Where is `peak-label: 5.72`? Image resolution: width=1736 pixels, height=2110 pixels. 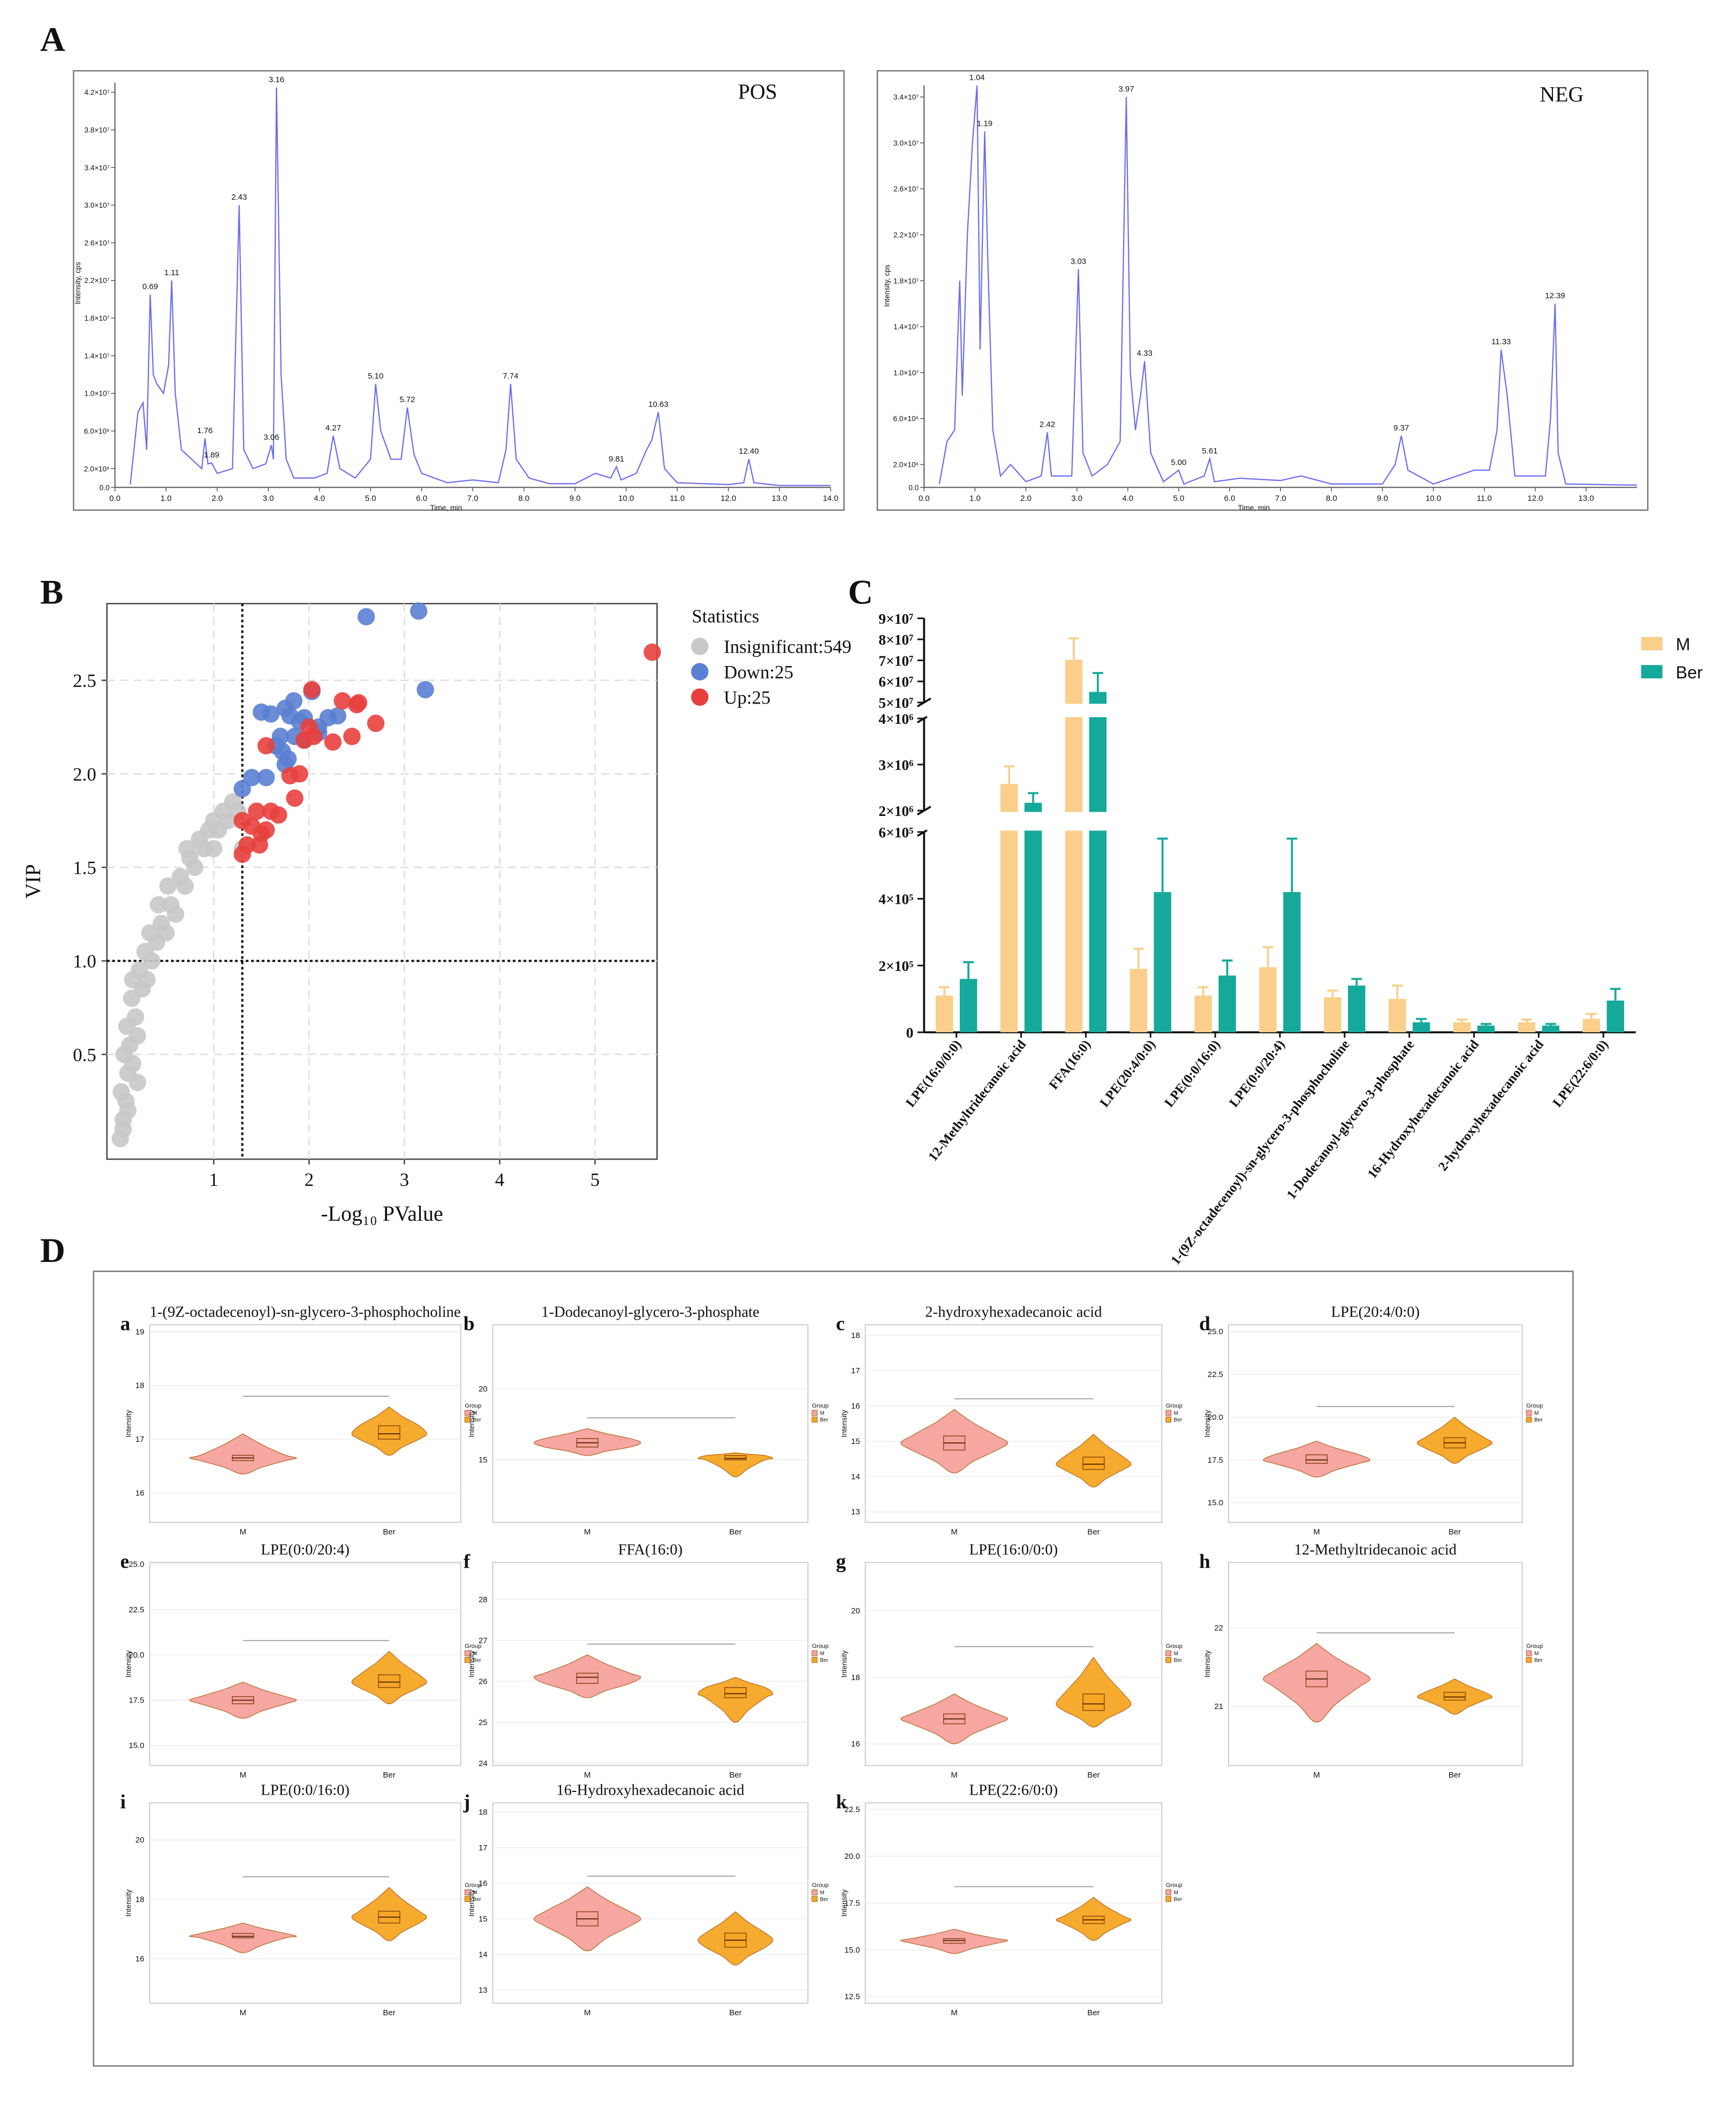
peak-label: 5.72 is located at coordinates (407, 399).